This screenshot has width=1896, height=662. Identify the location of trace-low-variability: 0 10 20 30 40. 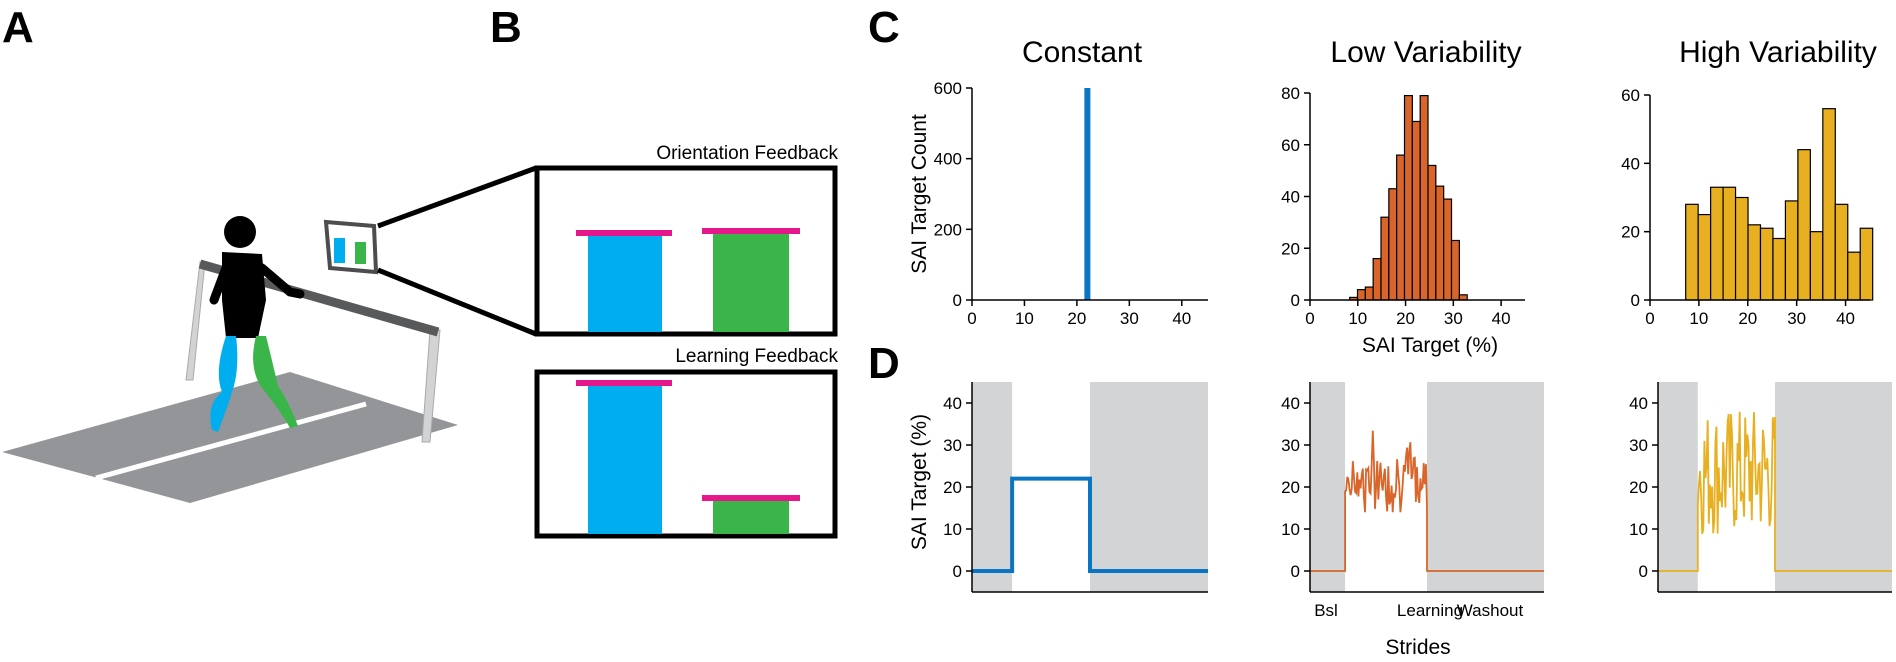
(1412, 487).